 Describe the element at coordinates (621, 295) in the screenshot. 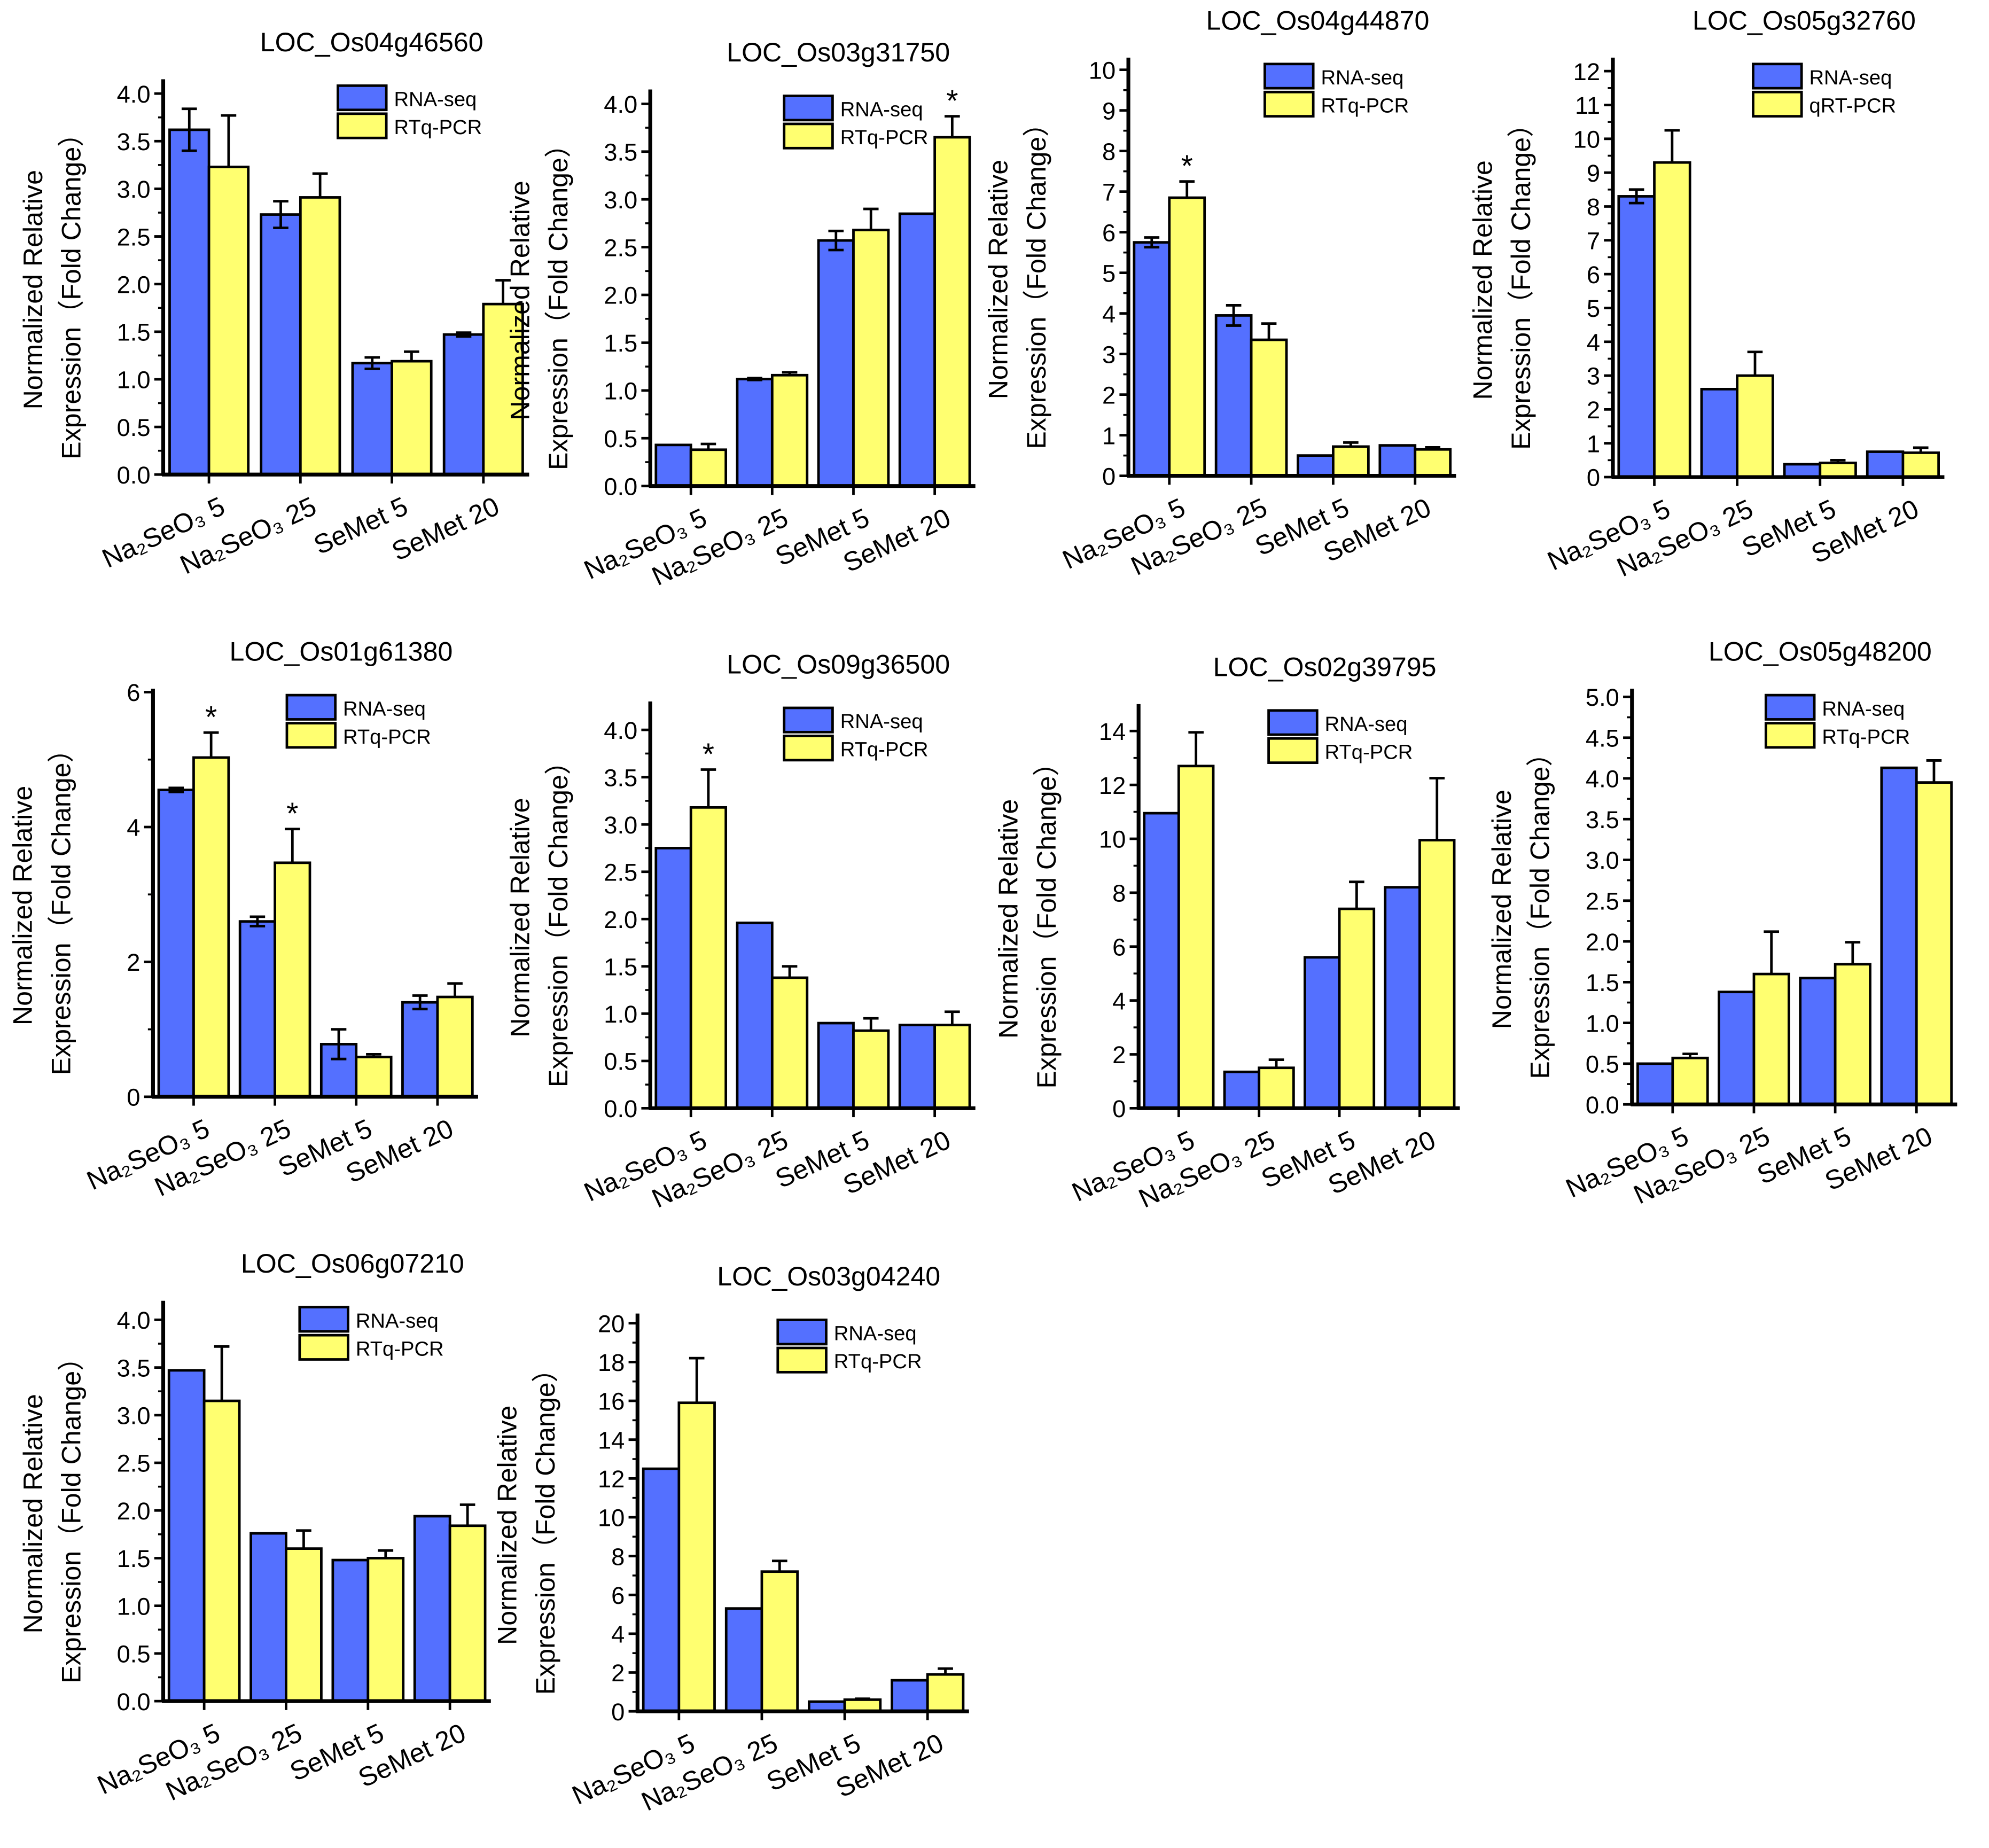

I see `y-tick-label: 2.0` at that location.